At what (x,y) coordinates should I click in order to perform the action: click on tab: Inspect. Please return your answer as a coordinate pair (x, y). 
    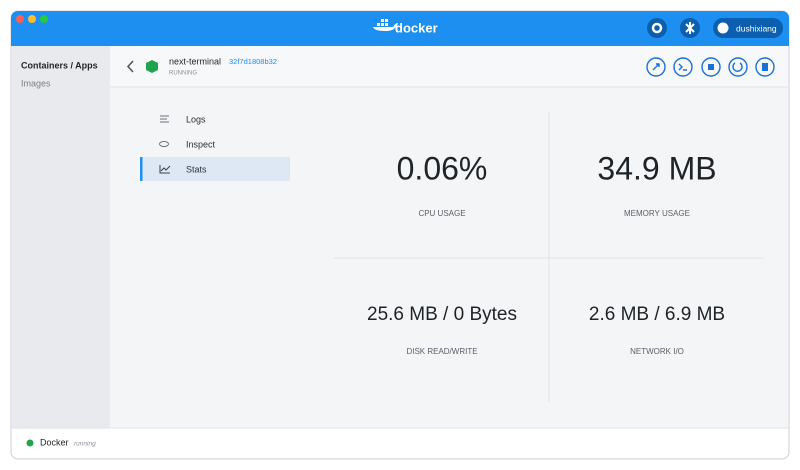
    Looking at the image, I should click on (201, 144).